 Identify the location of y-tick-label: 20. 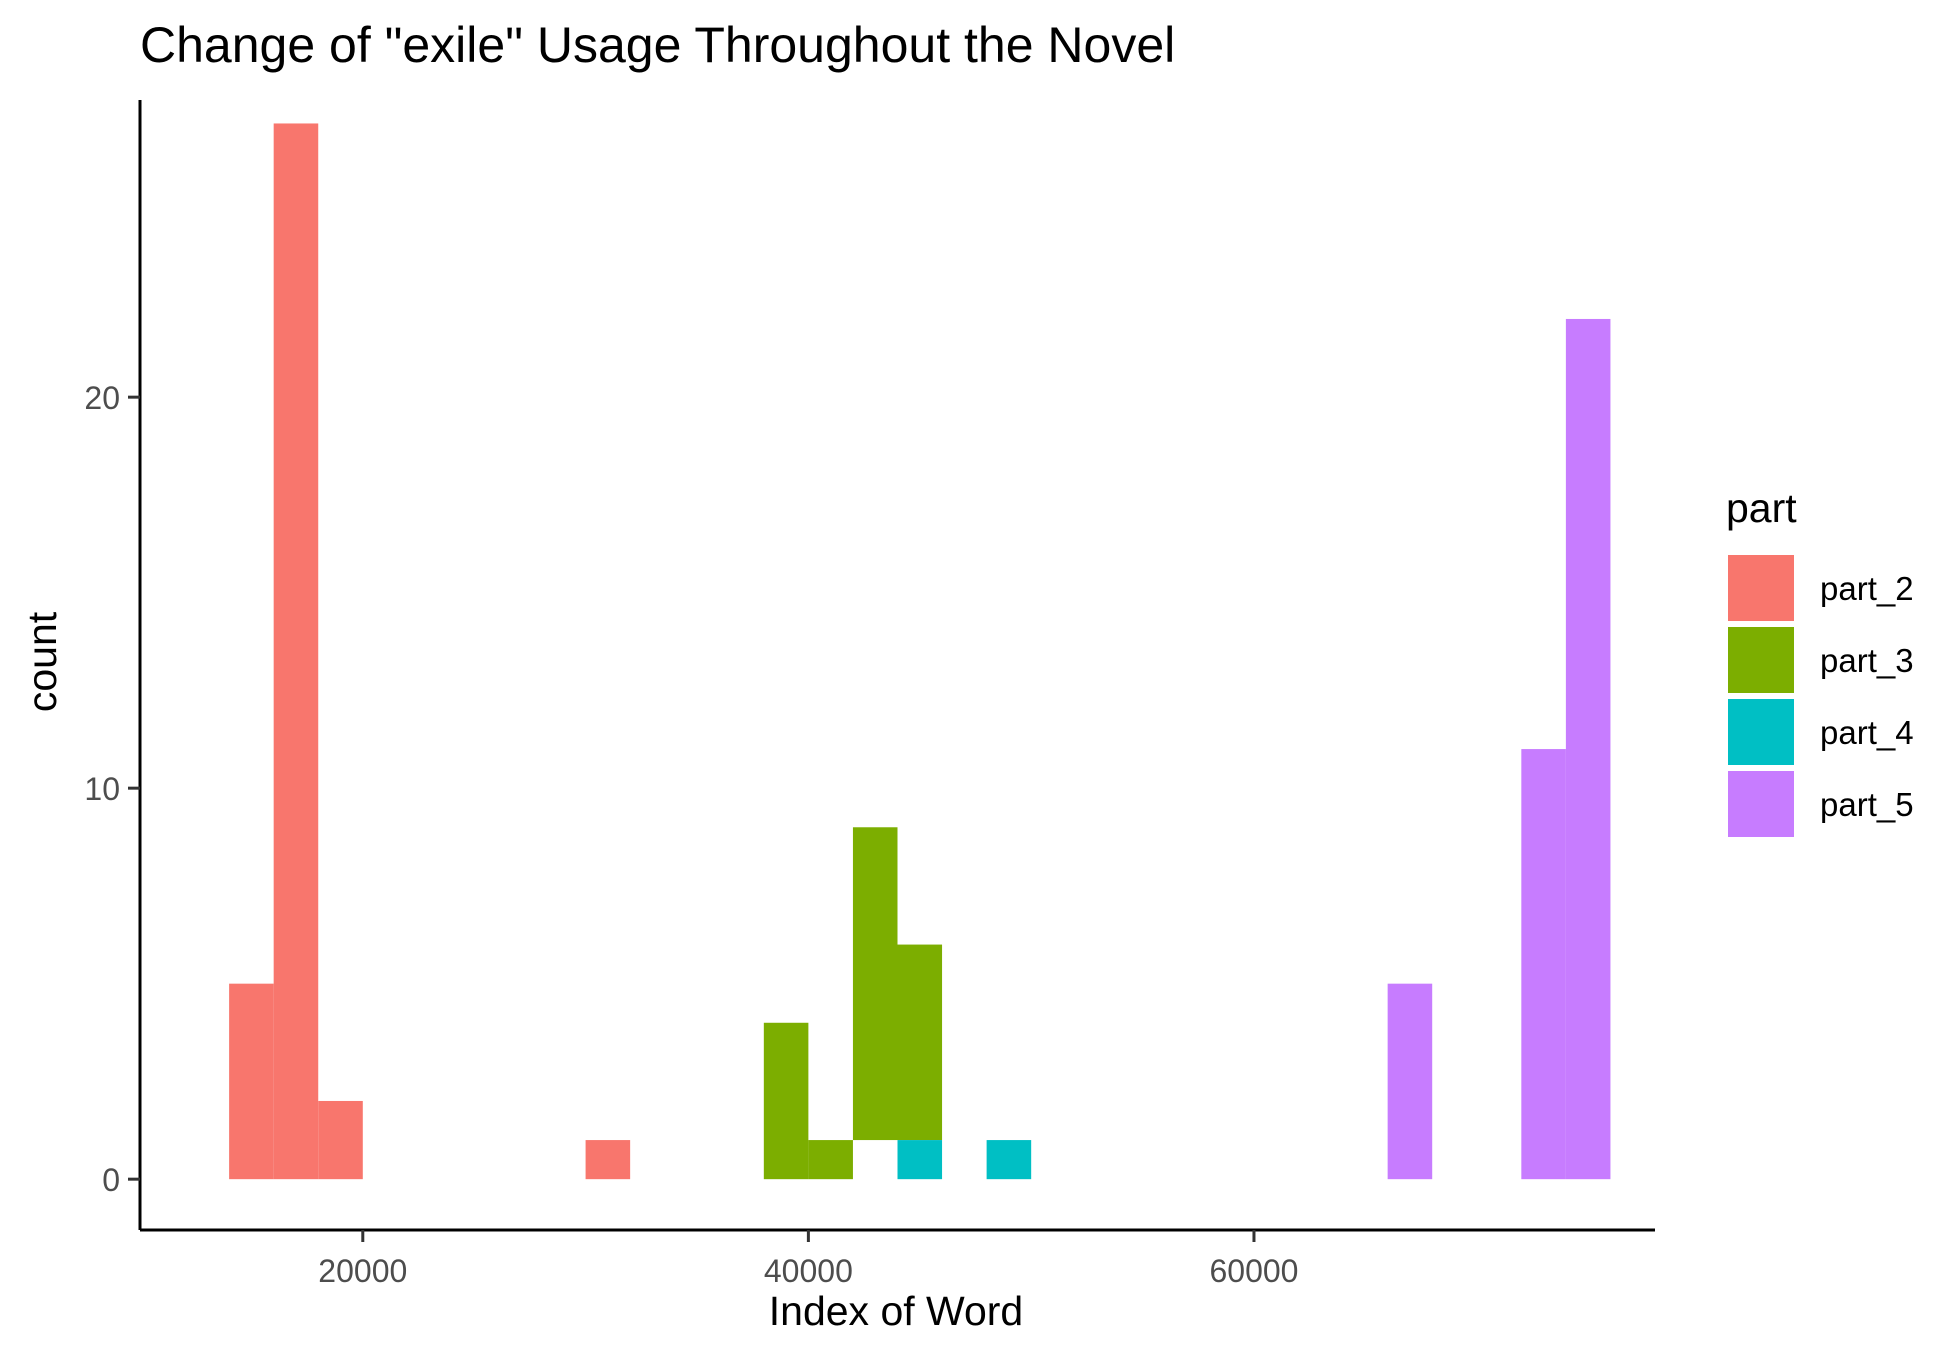
(102, 398).